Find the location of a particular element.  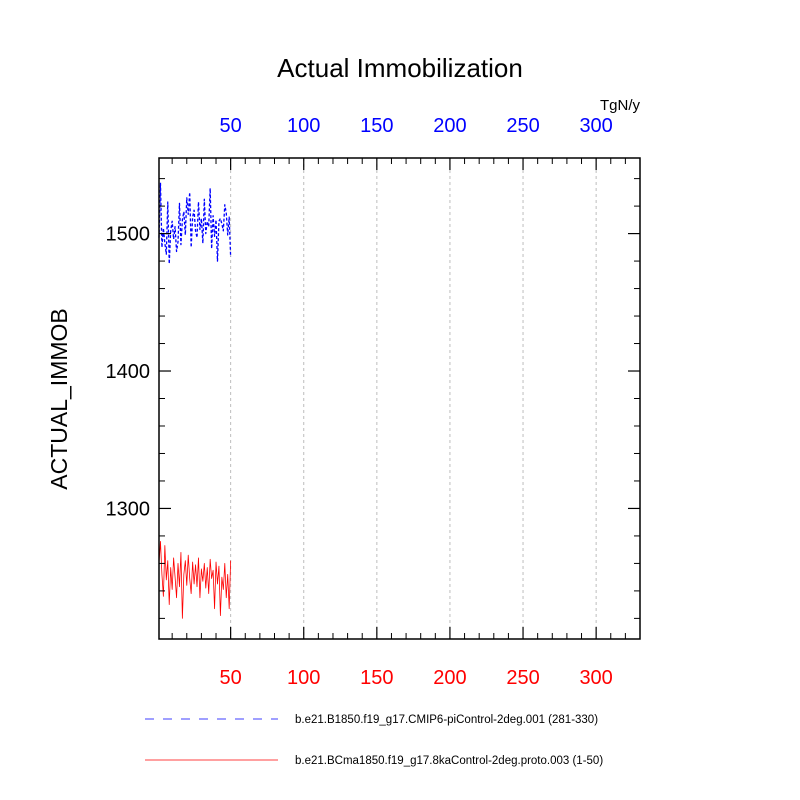

x-tick-label-bottom-100: 100 is located at coordinates (303, 678).